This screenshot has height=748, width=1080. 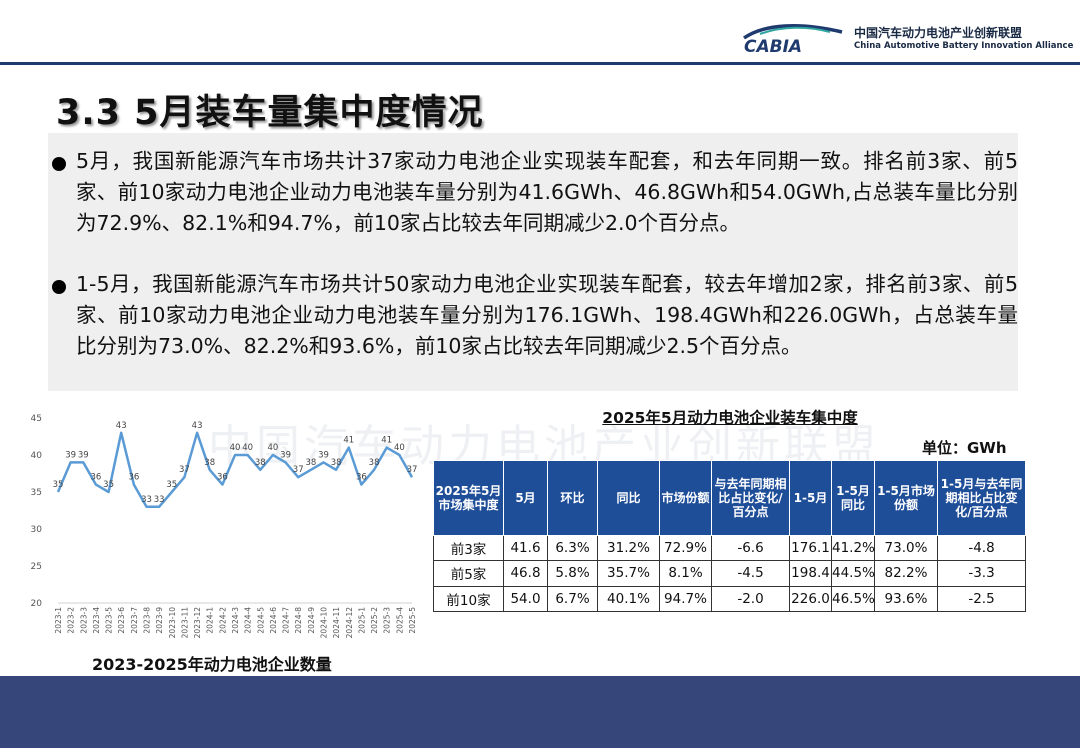 What do you see at coordinates (853, 498) in the screenshot?
I see `header-cell: 1-5月同比` at bounding box center [853, 498].